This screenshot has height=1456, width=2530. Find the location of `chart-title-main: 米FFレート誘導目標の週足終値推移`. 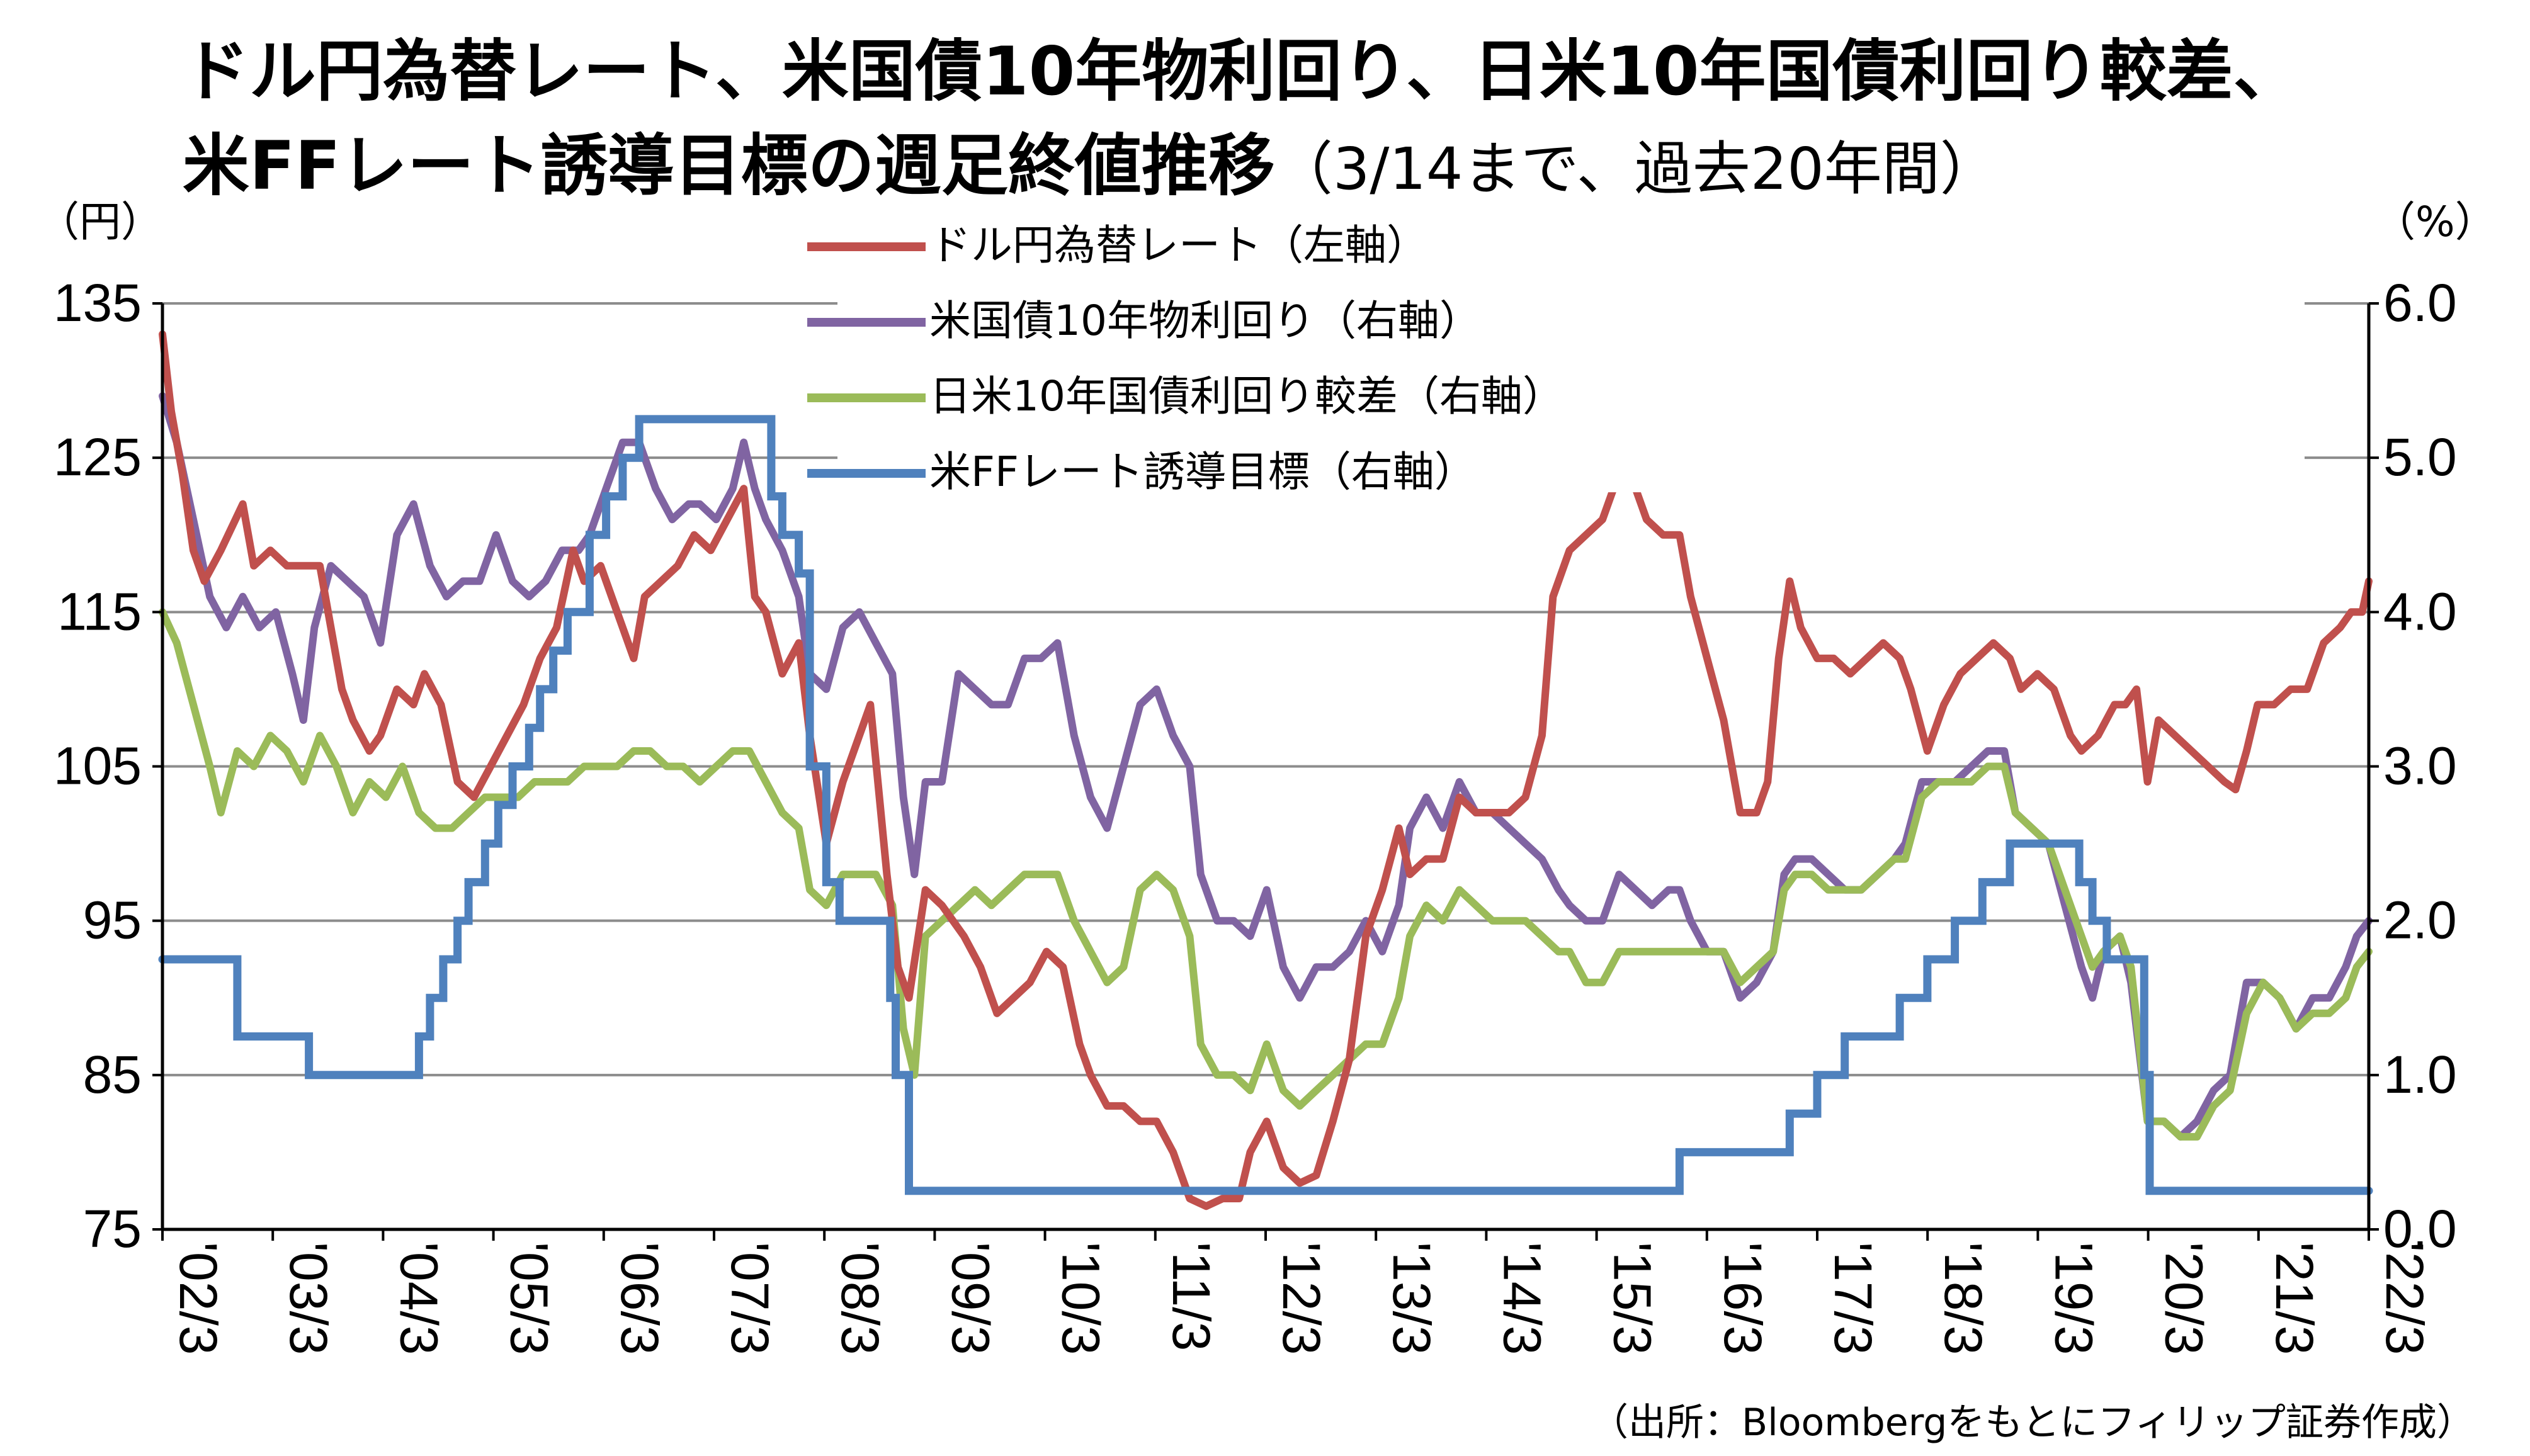

chart-title-main: 米FFレート誘導目標の週足終値推移 is located at coordinates (729, 166).